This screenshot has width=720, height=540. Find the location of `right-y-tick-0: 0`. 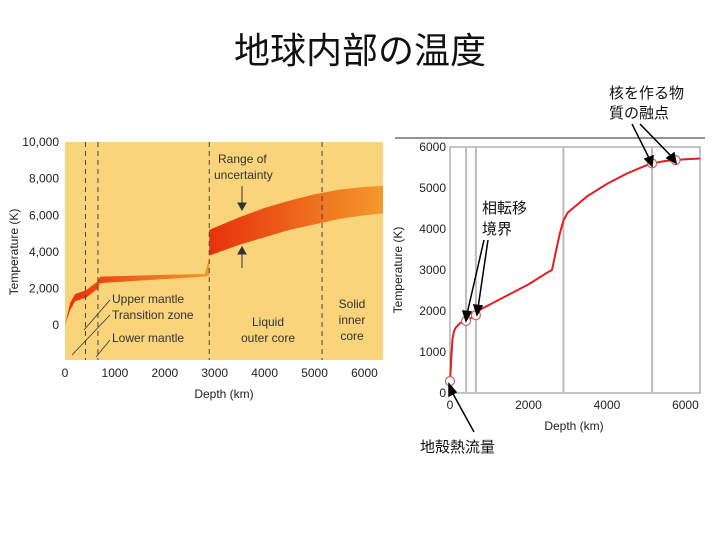

right-y-tick-0: 0 is located at coordinates (442, 393).